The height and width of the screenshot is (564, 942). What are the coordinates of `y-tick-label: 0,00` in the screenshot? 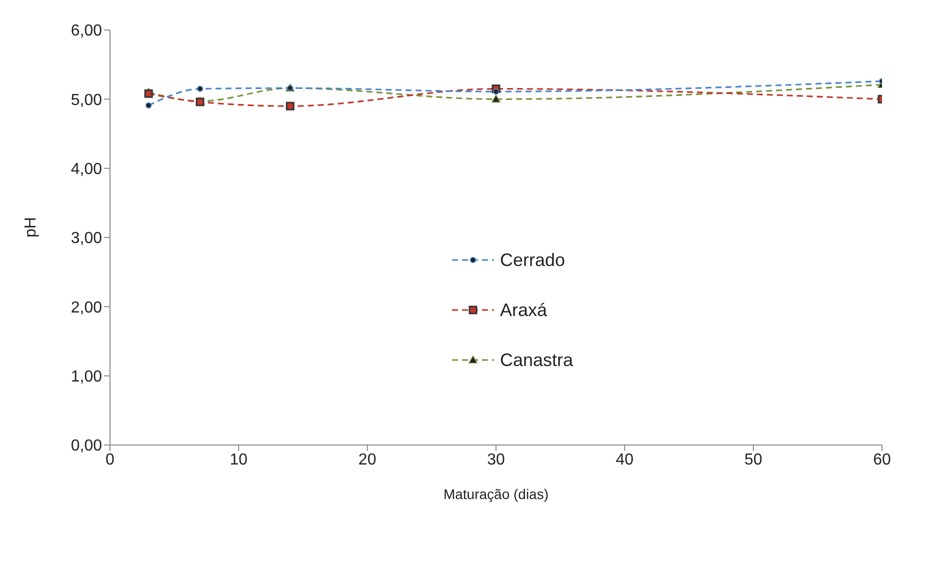 It's located at (86, 446).